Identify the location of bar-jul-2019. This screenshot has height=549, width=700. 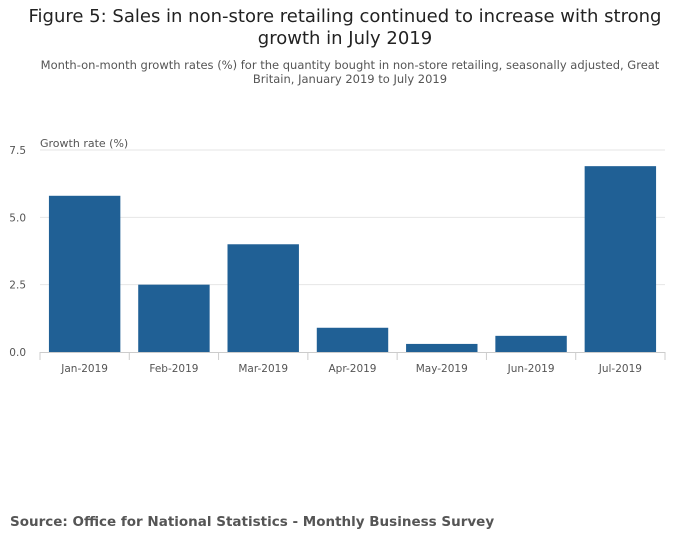
(620, 259).